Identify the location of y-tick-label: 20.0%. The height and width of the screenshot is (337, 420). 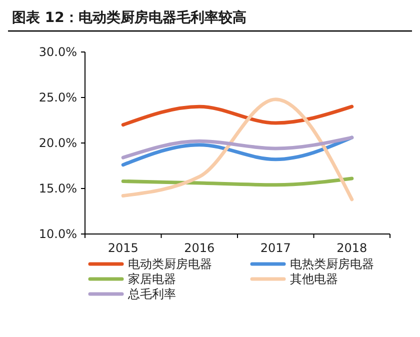
(57, 143).